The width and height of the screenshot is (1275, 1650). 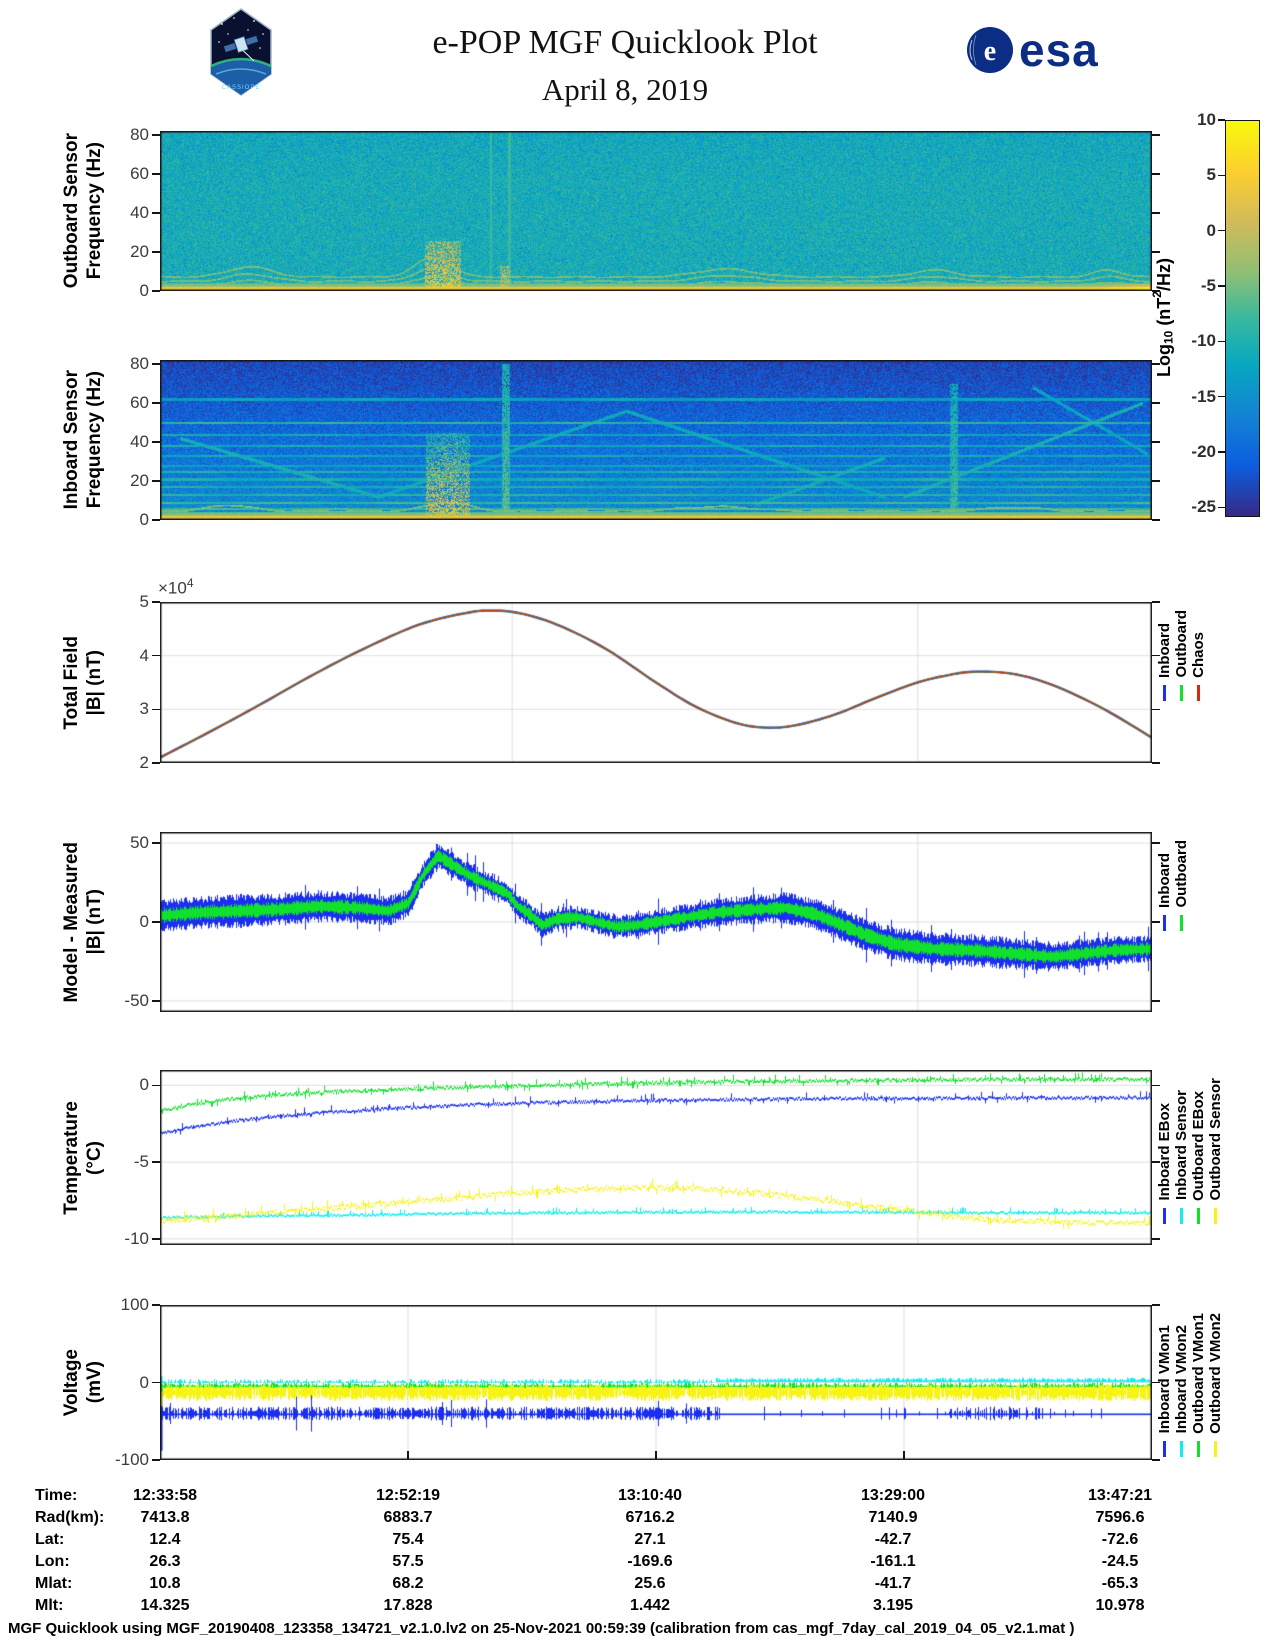 I want to click on model-minus-measured-panel, so click(x=656, y=922).